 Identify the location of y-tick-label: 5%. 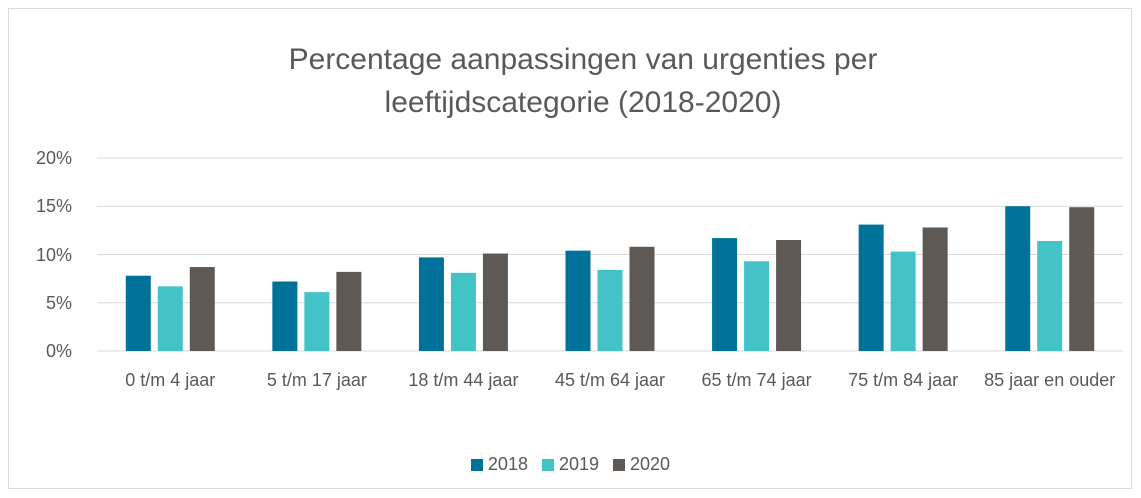
(58, 302).